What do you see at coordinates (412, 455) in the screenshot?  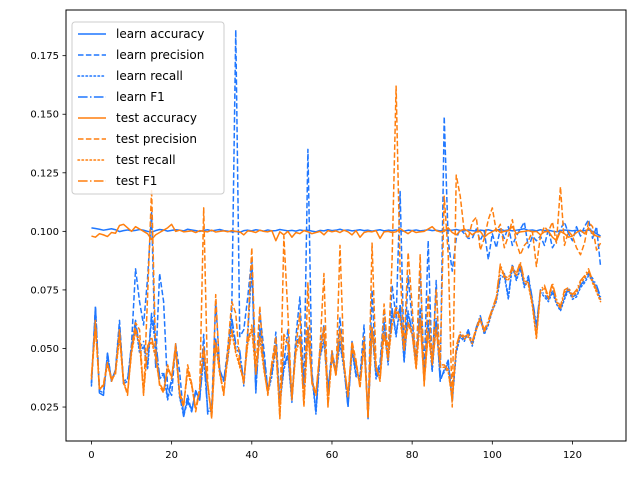 I see `x-tick-label: 80` at bounding box center [412, 455].